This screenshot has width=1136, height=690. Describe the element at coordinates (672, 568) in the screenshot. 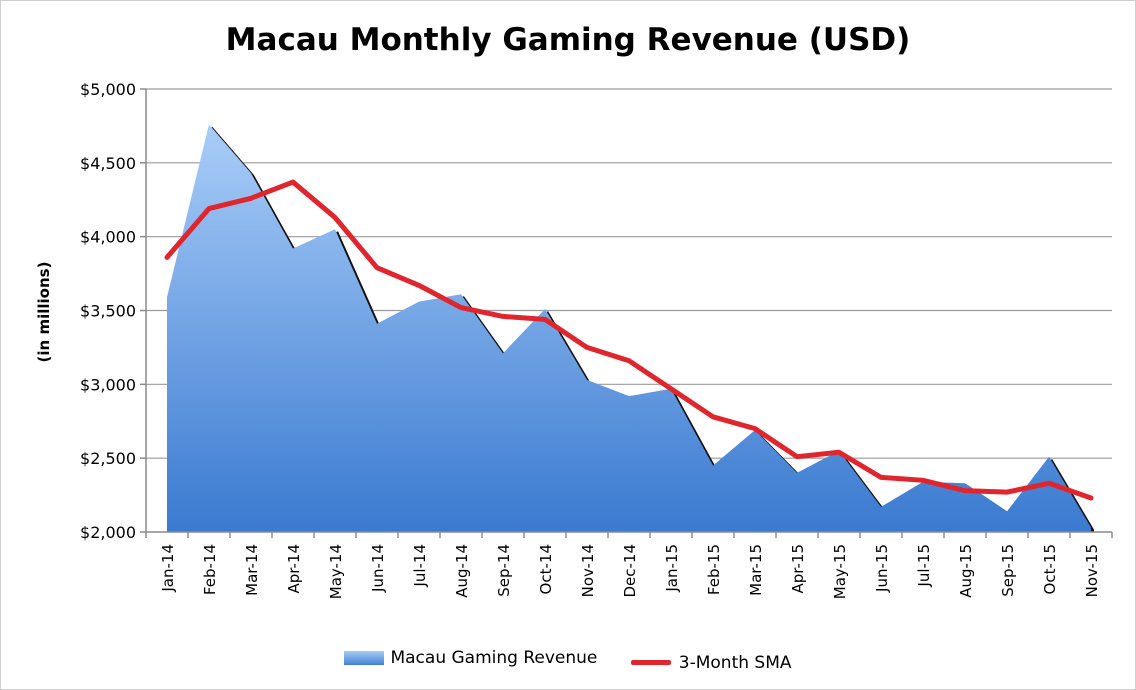

I see `x-tick-label: Jan-15` at that location.